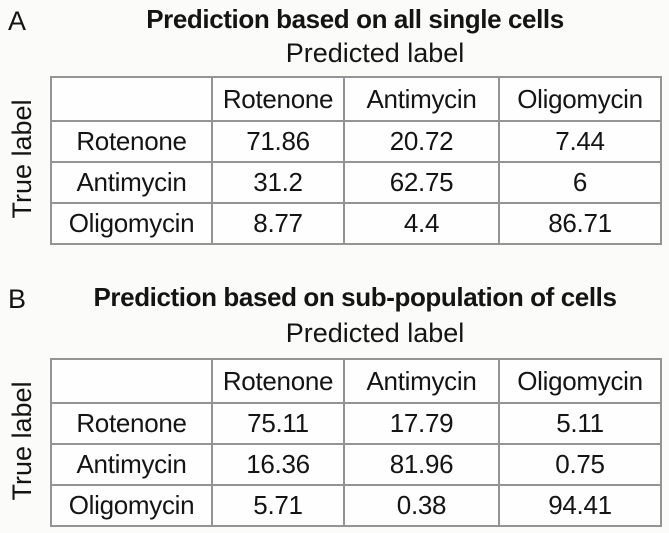 The height and width of the screenshot is (533, 669). What do you see at coordinates (421, 182) in the screenshot?
I see `value-cell: 62.75` at bounding box center [421, 182].